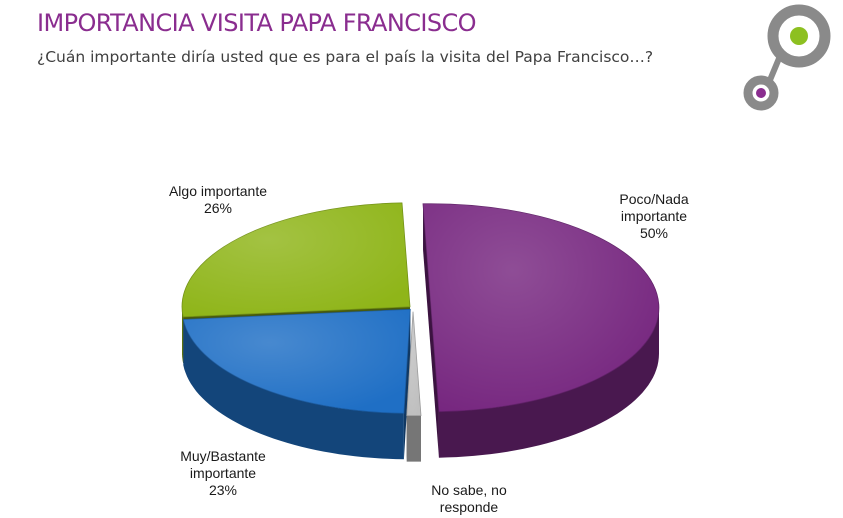 The width and height of the screenshot is (843, 518). What do you see at coordinates (413, 363) in the screenshot?
I see `pie-slice-no-sabe-highlight` at bounding box center [413, 363].